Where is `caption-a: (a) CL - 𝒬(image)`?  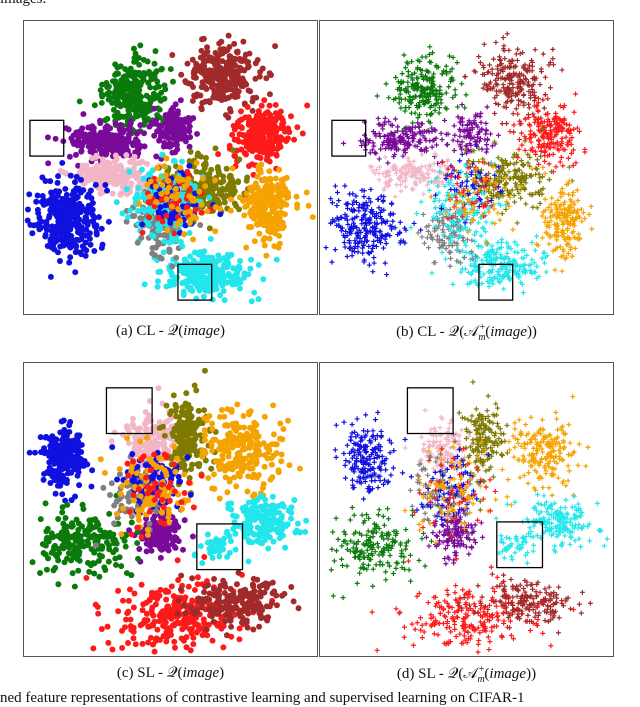 caption-a: (a) CL - 𝒬(image) is located at coordinates (170, 331).